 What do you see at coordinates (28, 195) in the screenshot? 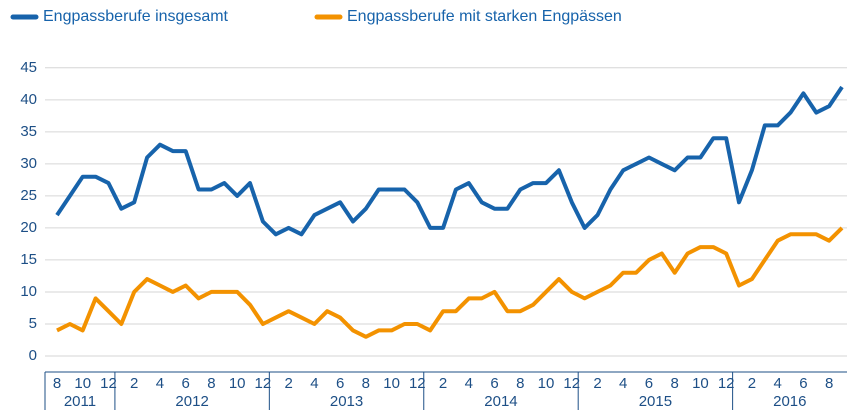
I see `y-tick-label: 25` at bounding box center [28, 195].